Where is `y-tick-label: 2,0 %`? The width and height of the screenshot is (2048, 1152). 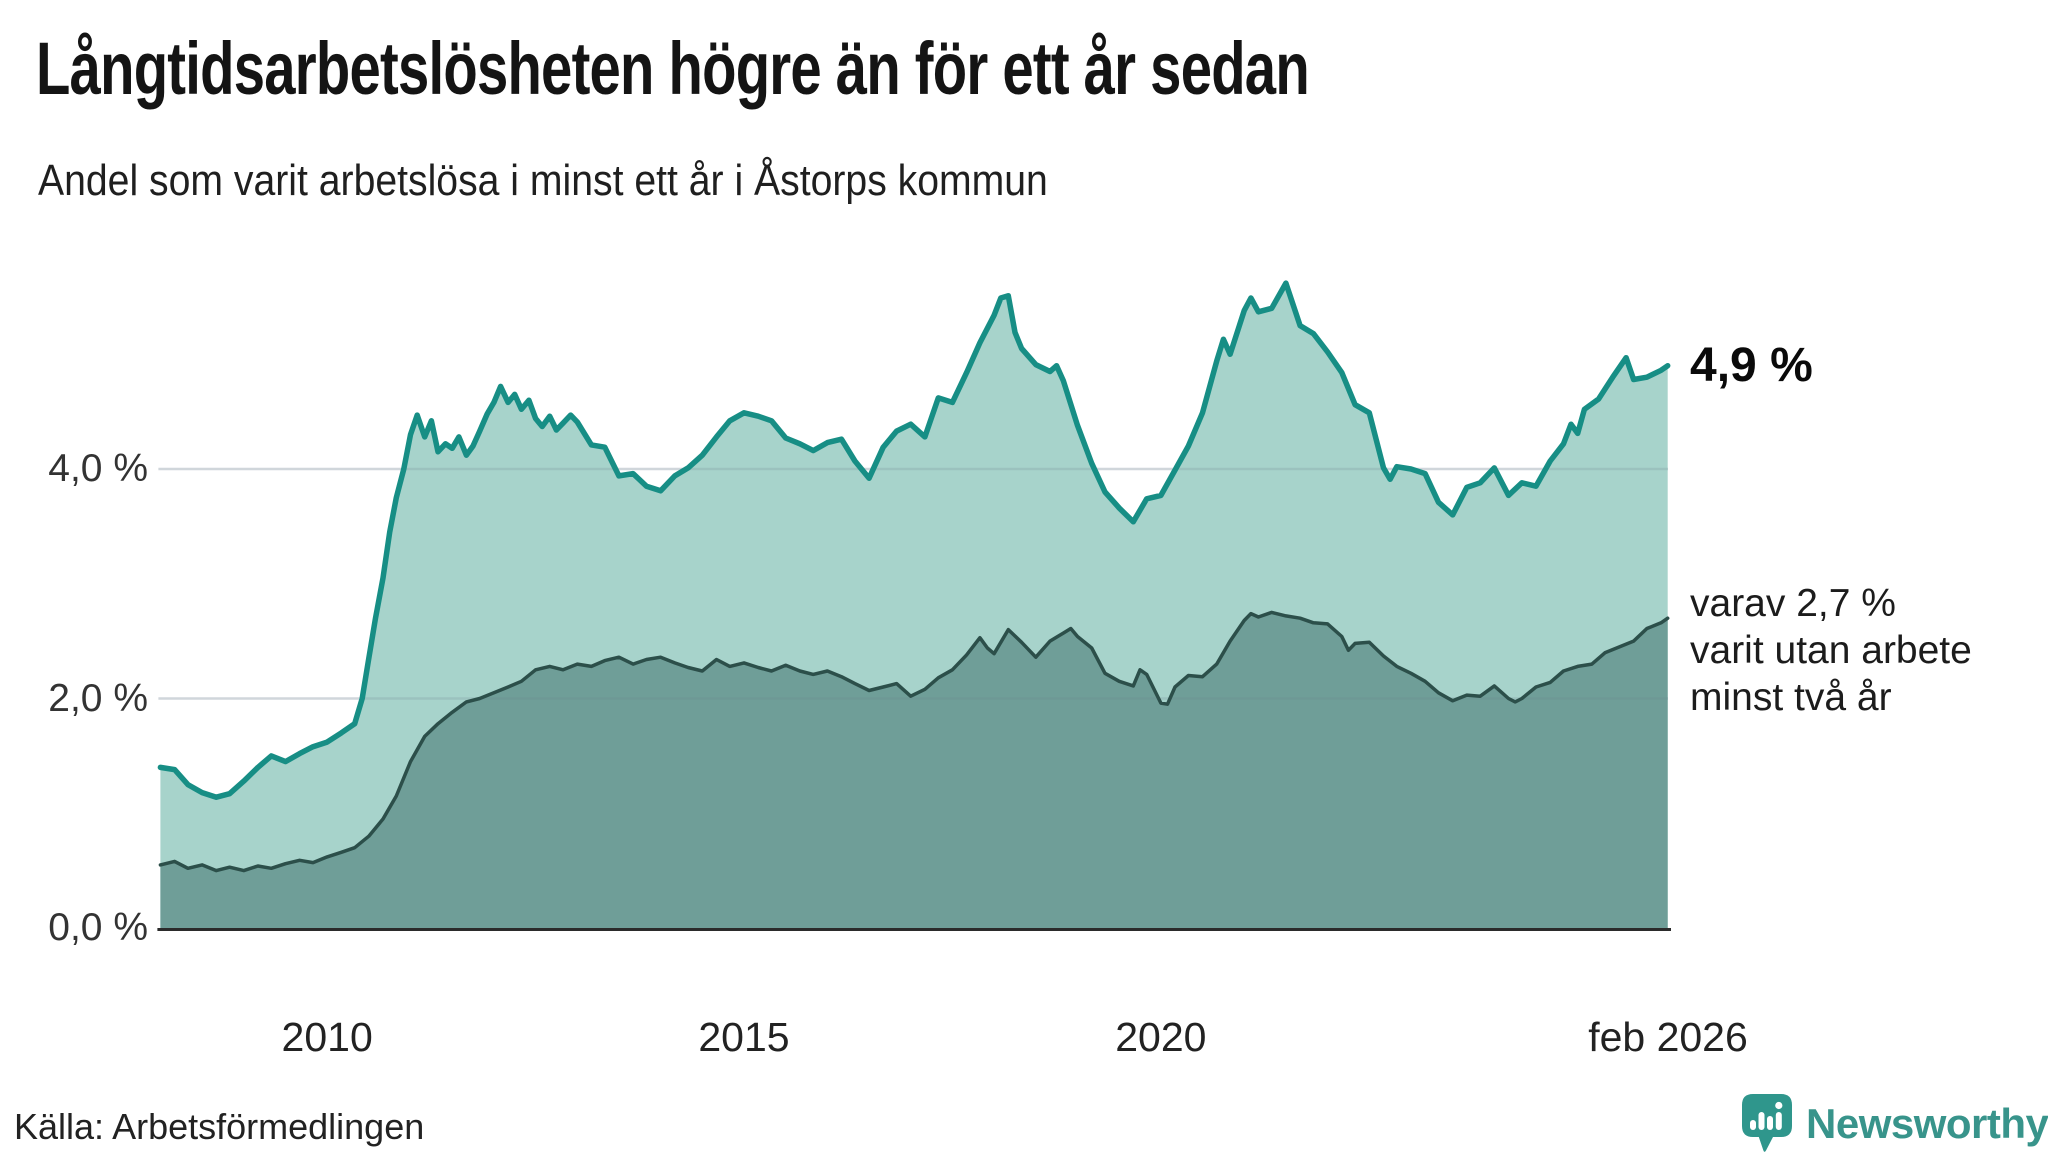 y-tick-label: 2,0 % is located at coordinates (98, 698).